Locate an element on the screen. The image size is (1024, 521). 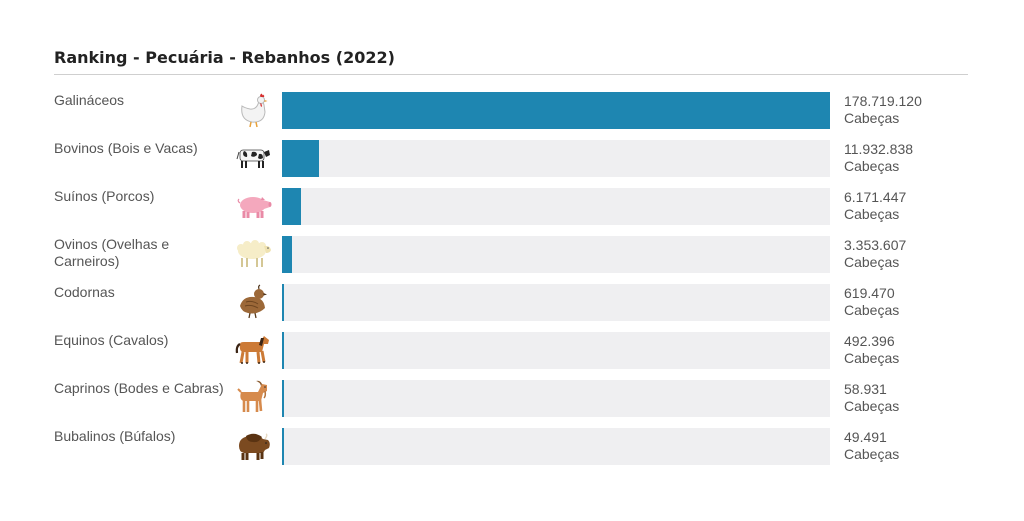
buffalo-icon is located at coordinates (254, 446).